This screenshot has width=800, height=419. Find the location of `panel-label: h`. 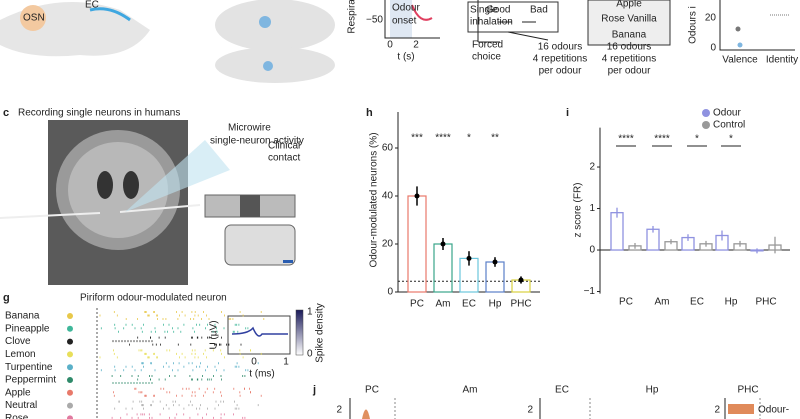

panel-label: h is located at coordinates (369, 113).